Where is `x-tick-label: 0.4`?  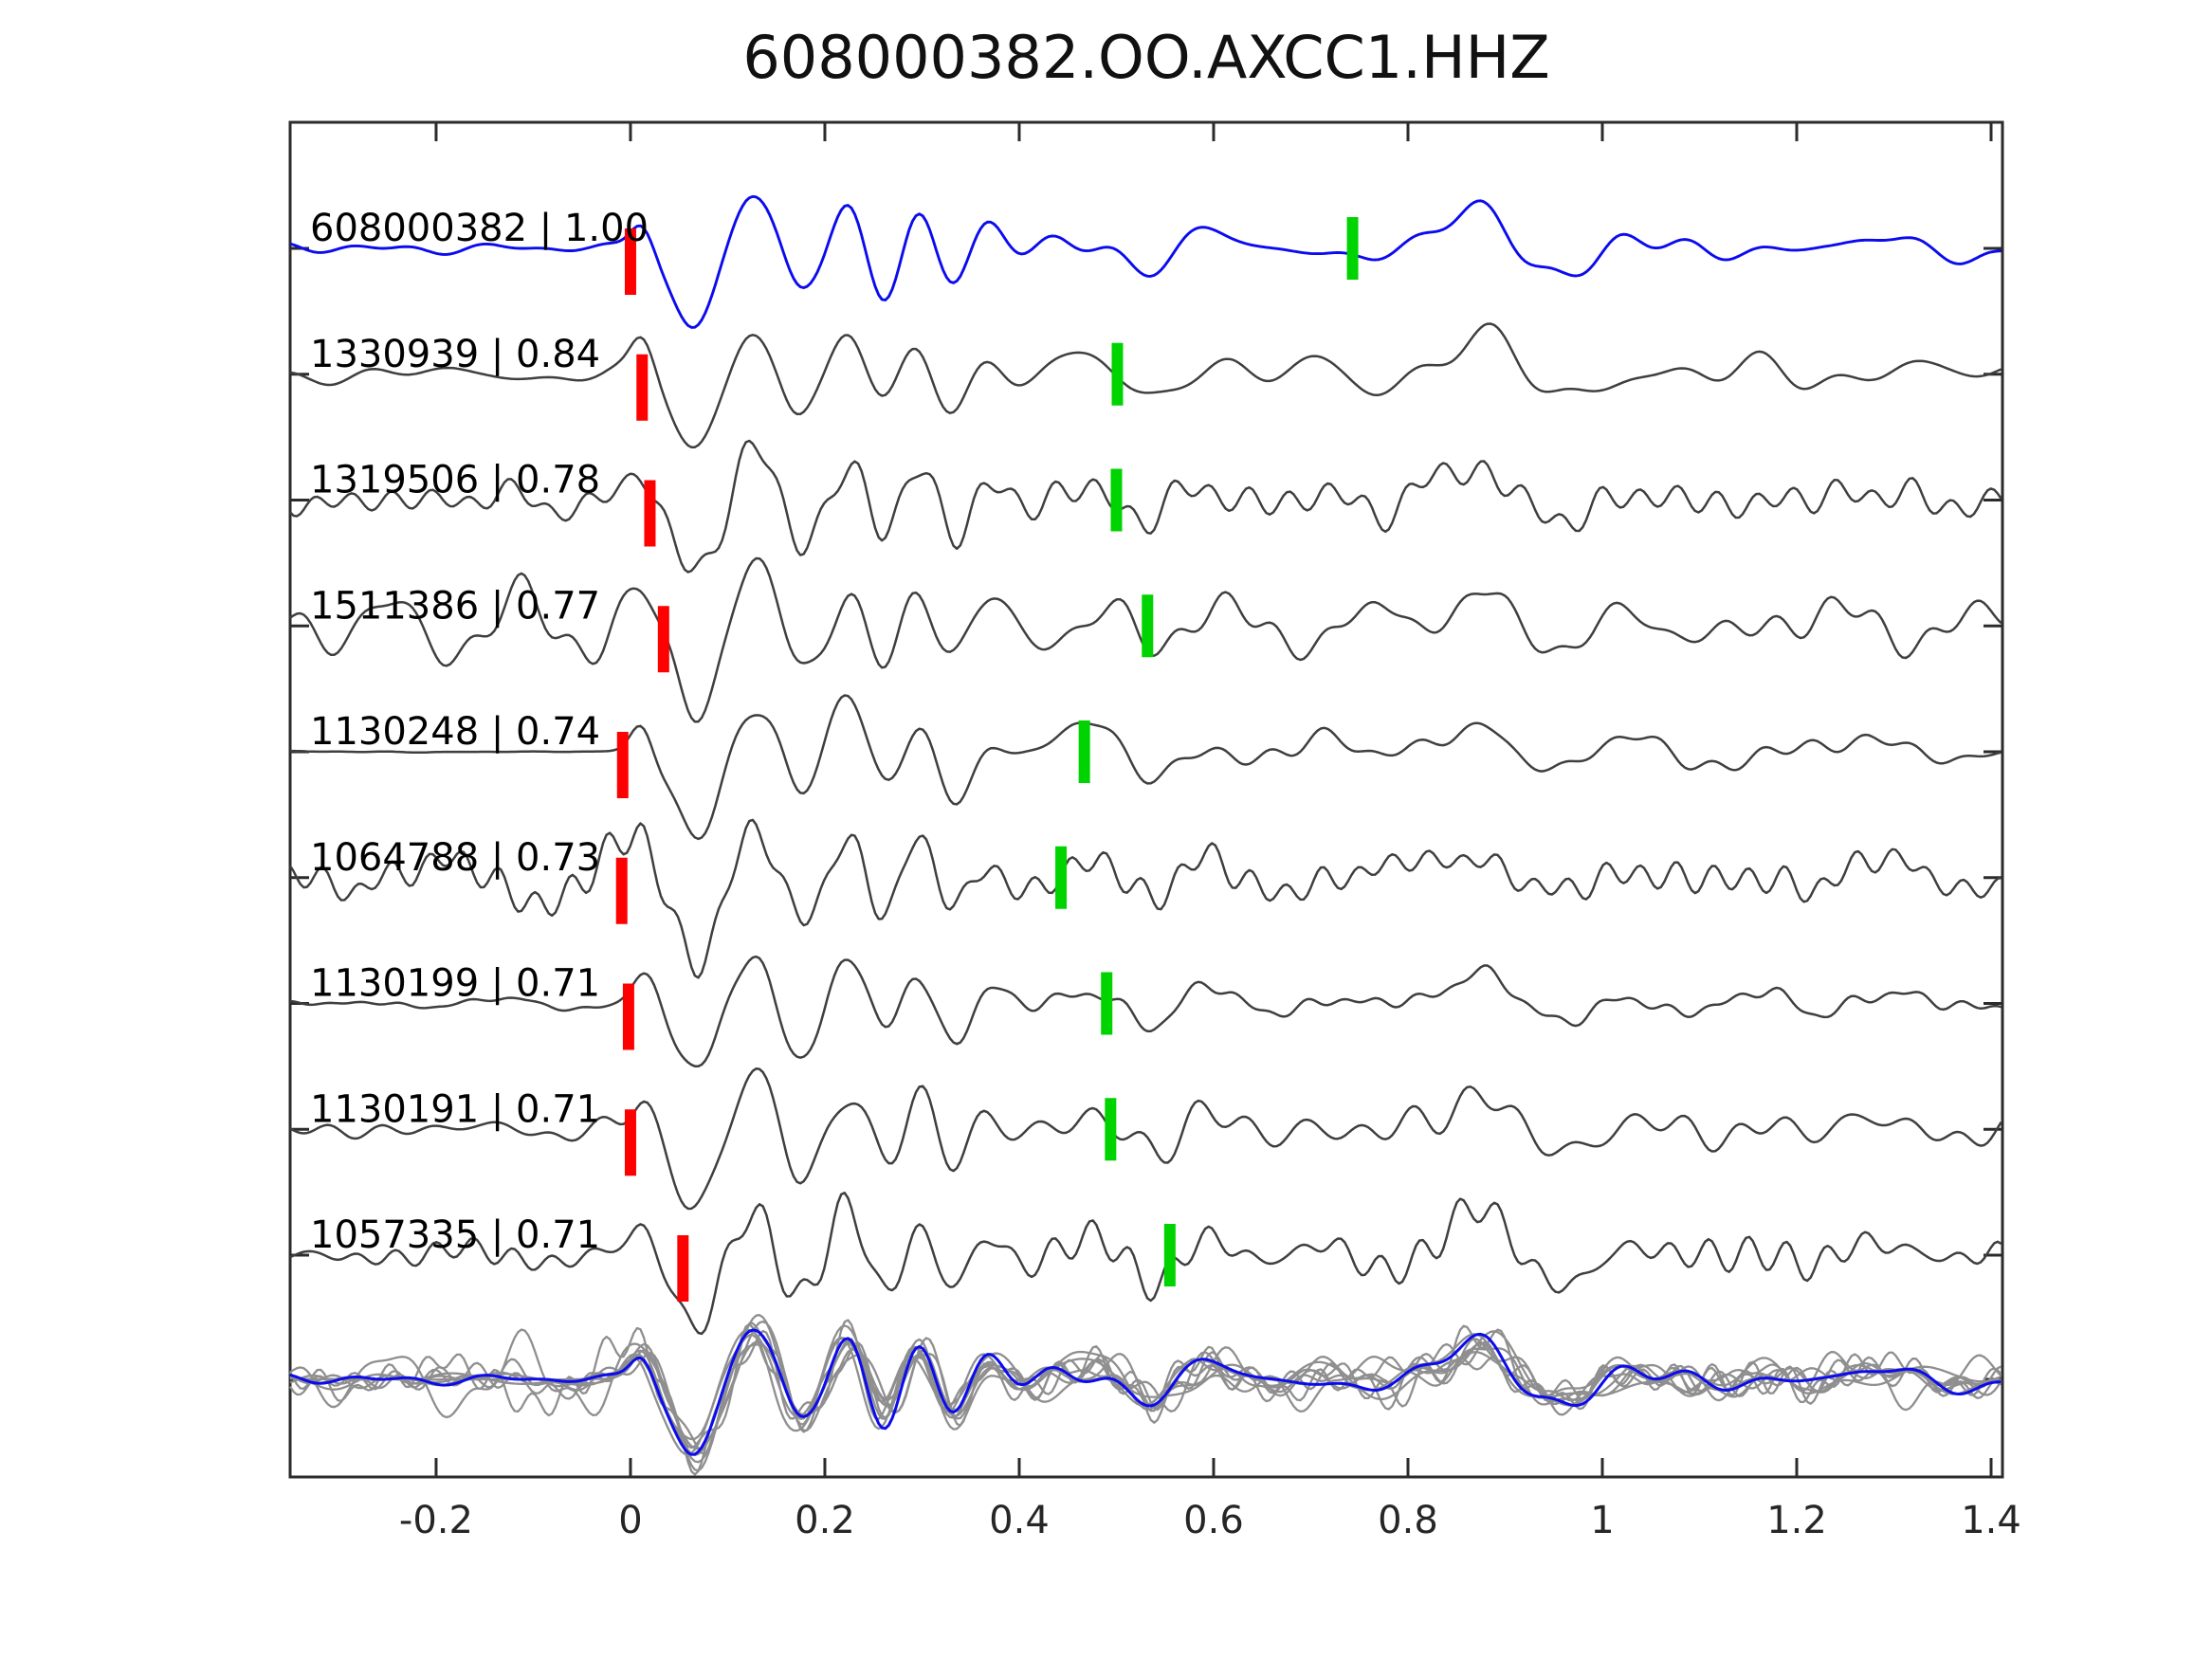
x-tick-label: 0.4 is located at coordinates (1019, 1520).